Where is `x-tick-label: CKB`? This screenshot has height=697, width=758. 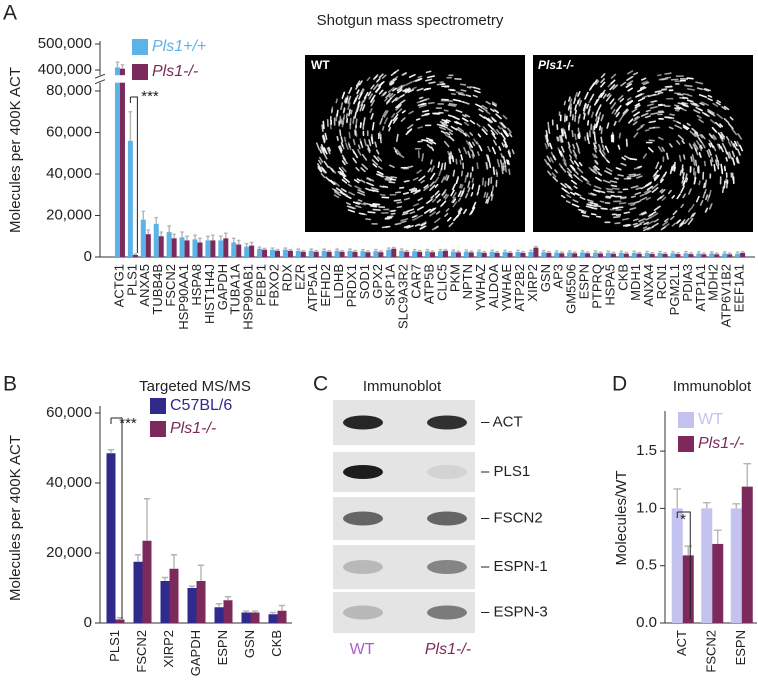 x-tick-label: CKB is located at coordinates (276, 643).